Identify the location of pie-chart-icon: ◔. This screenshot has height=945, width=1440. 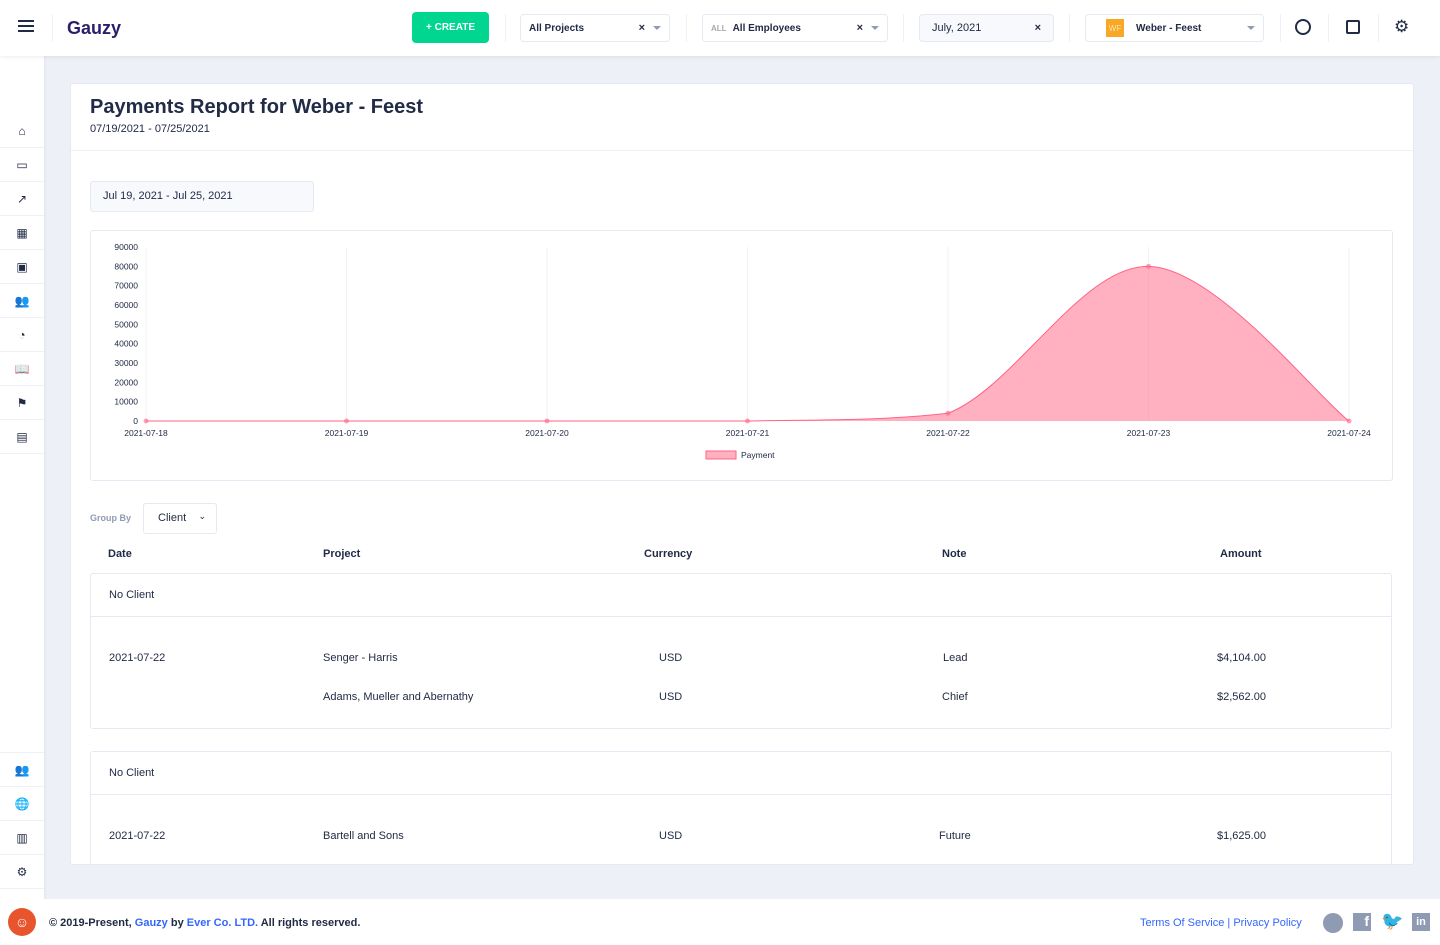
(22, 335).